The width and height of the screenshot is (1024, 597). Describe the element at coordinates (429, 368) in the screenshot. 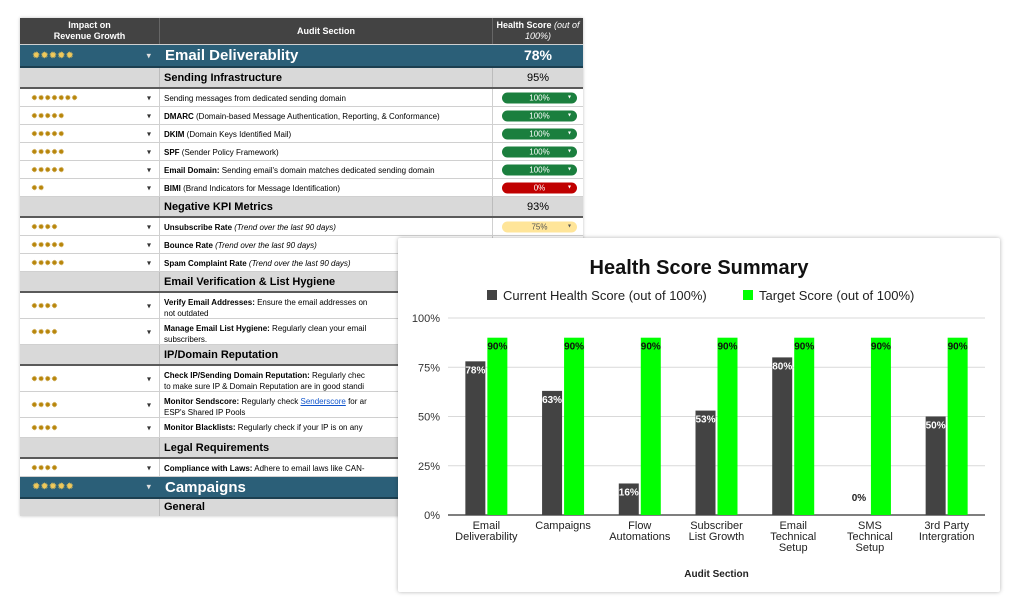

I see `y-tick-label: 75%` at that location.